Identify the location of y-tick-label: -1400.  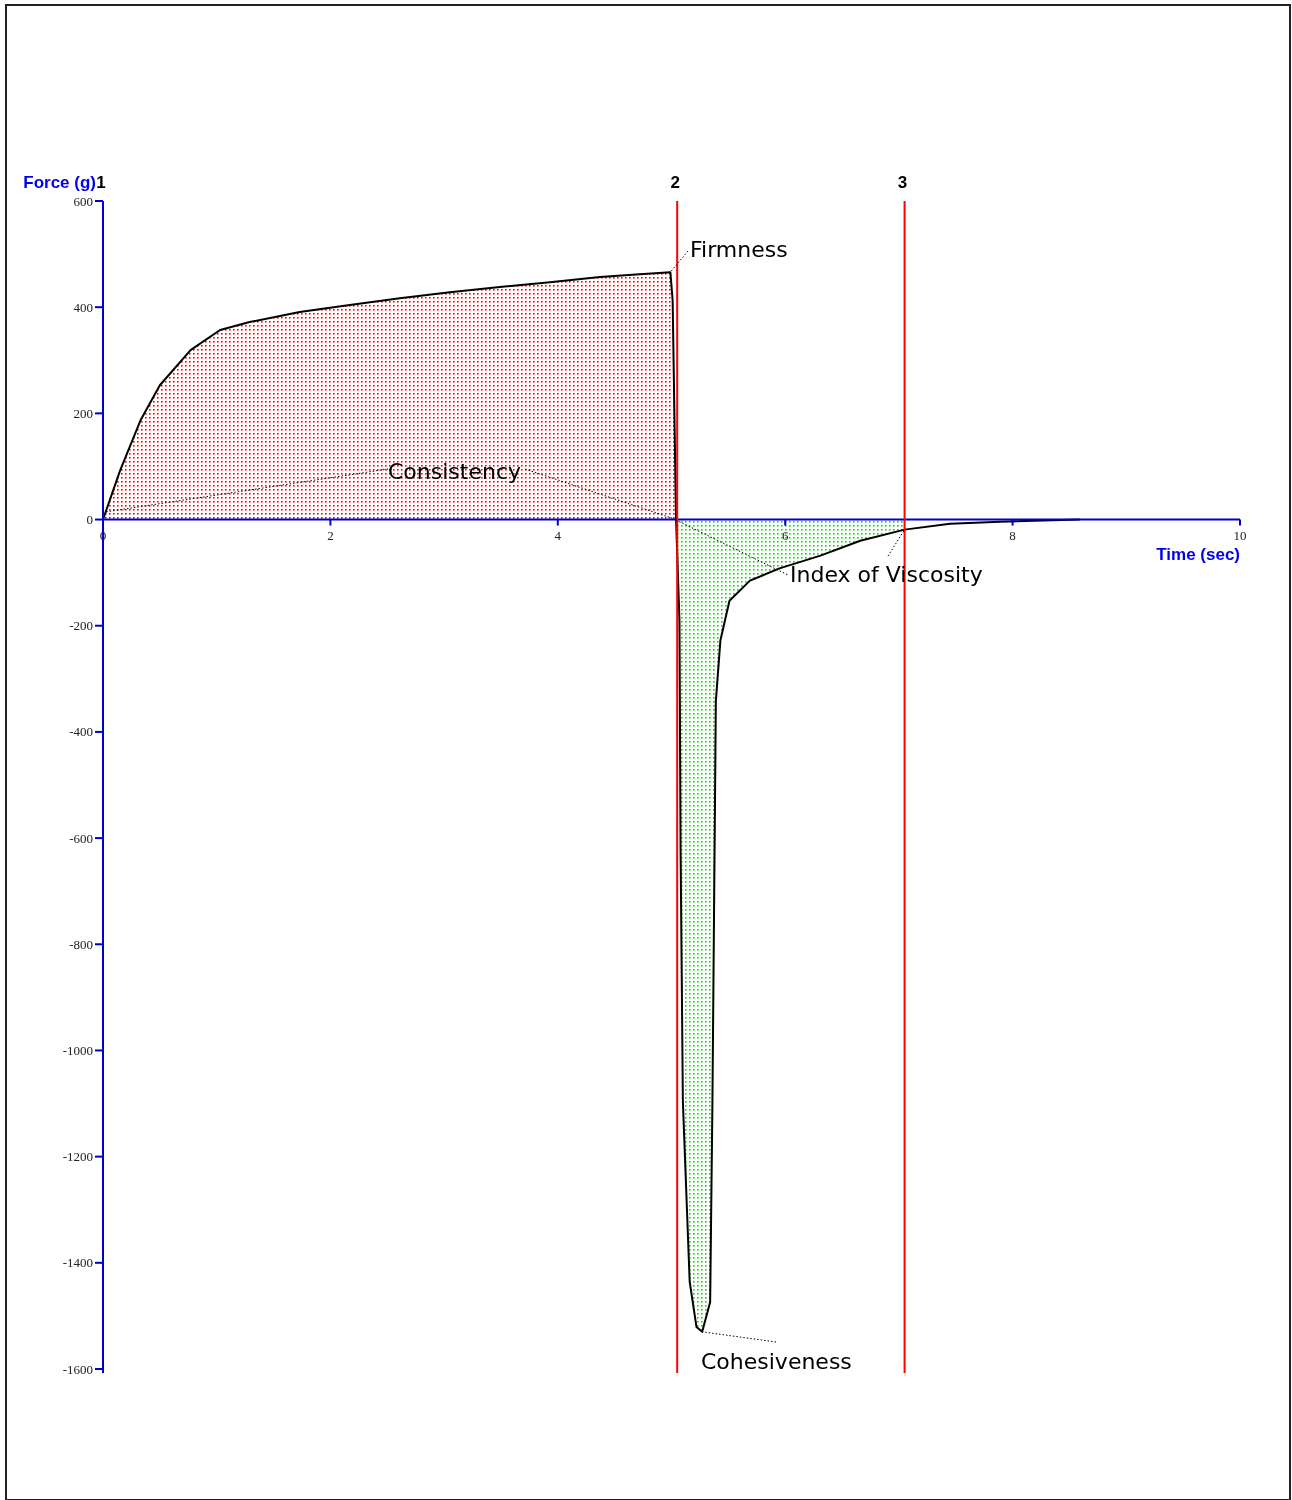
(77, 1263).